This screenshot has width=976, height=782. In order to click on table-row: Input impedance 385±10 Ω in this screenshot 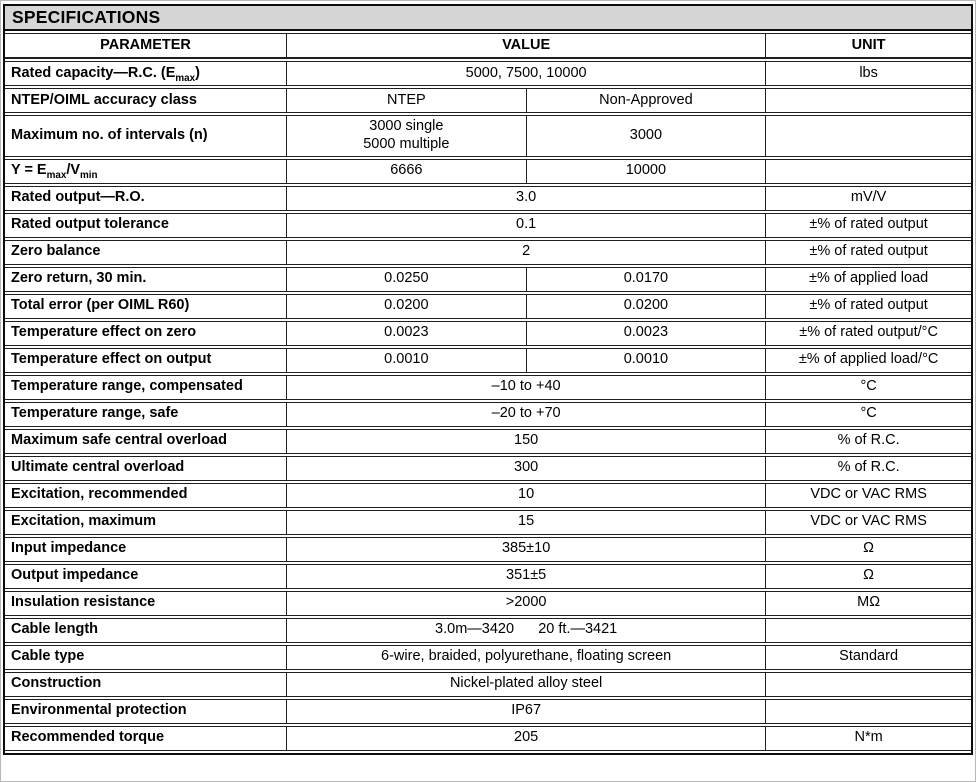, I will do `click(488, 549)`.